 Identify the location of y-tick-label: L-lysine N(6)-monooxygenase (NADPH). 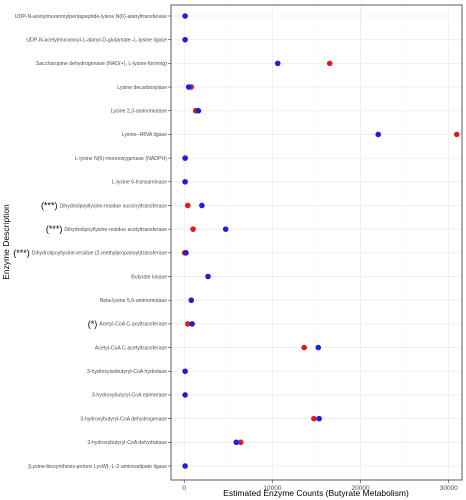
(121, 159).